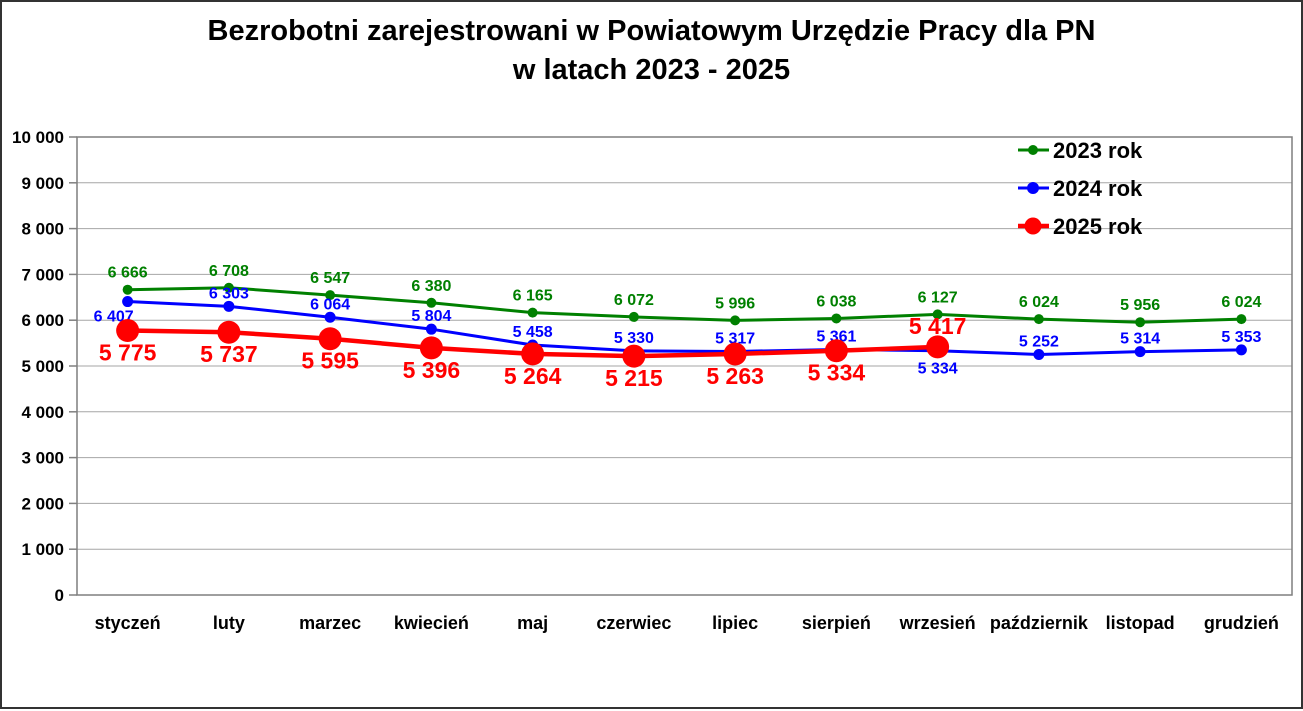  What do you see at coordinates (1039, 623) in the screenshot?
I see `month-label: październik` at bounding box center [1039, 623].